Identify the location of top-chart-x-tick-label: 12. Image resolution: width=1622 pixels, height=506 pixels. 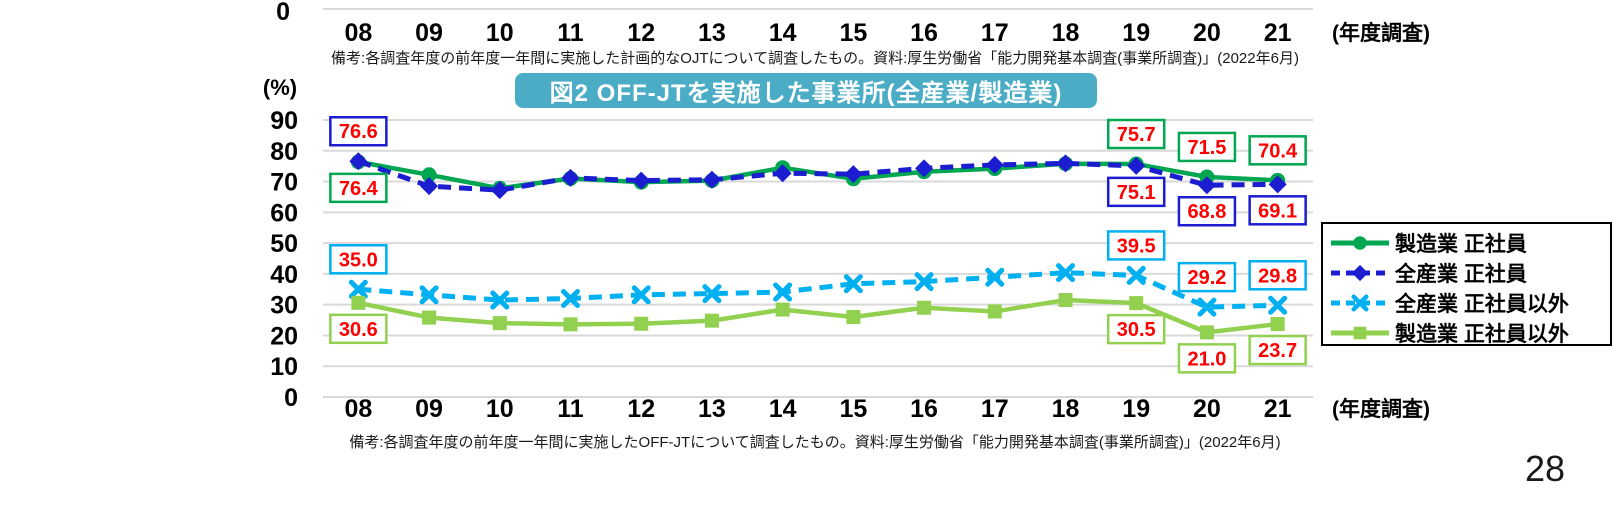
(641, 33).